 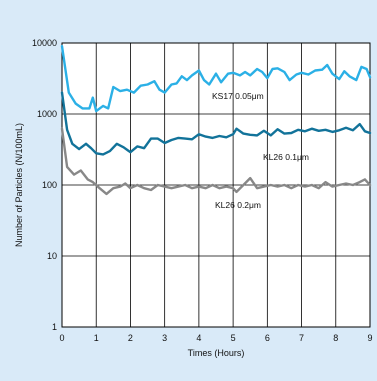 I want to click on y-tick-labels: 1 10 100 1000 10000, so click(x=44, y=185).